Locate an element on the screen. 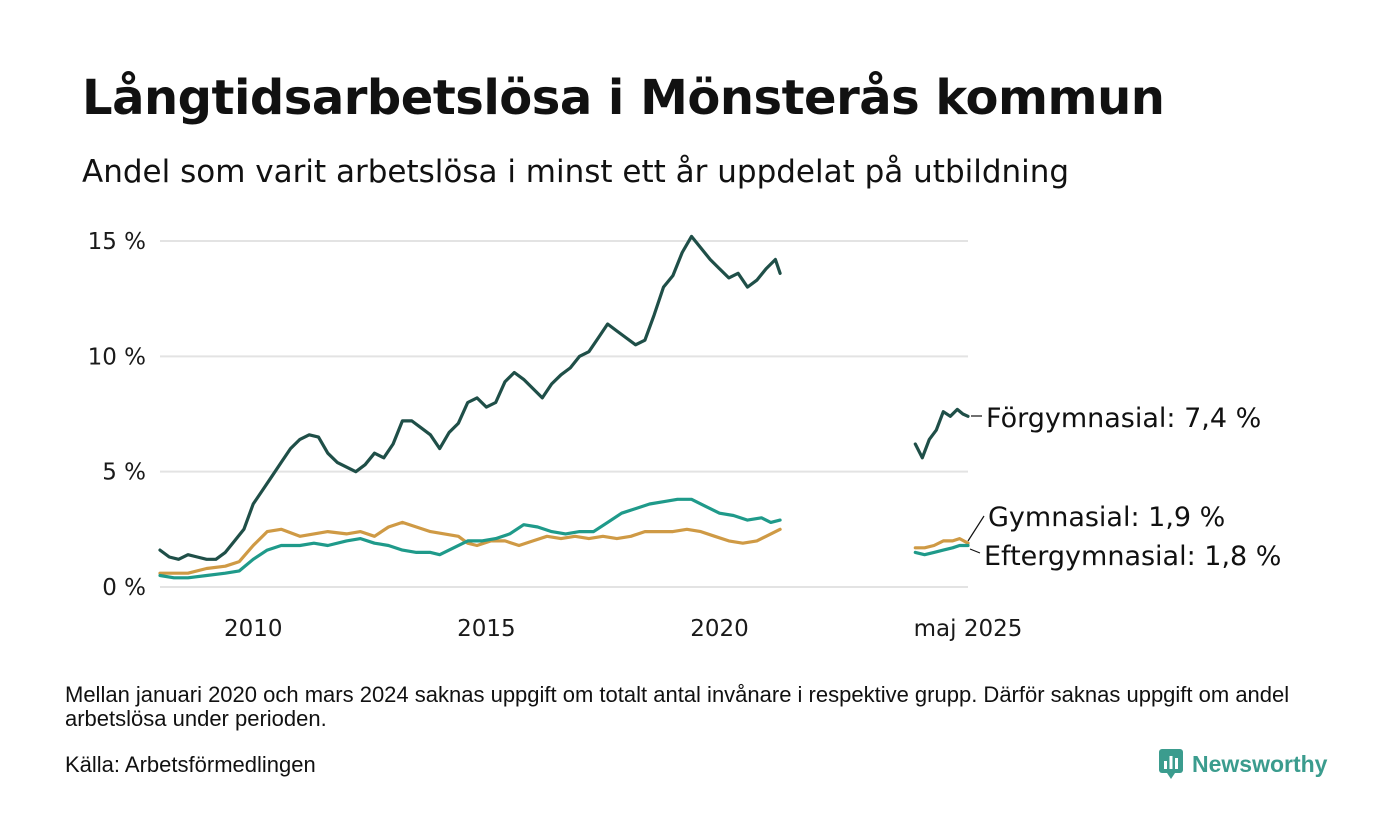  brand-name: Newsworthy is located at coordinates (1260, 763).